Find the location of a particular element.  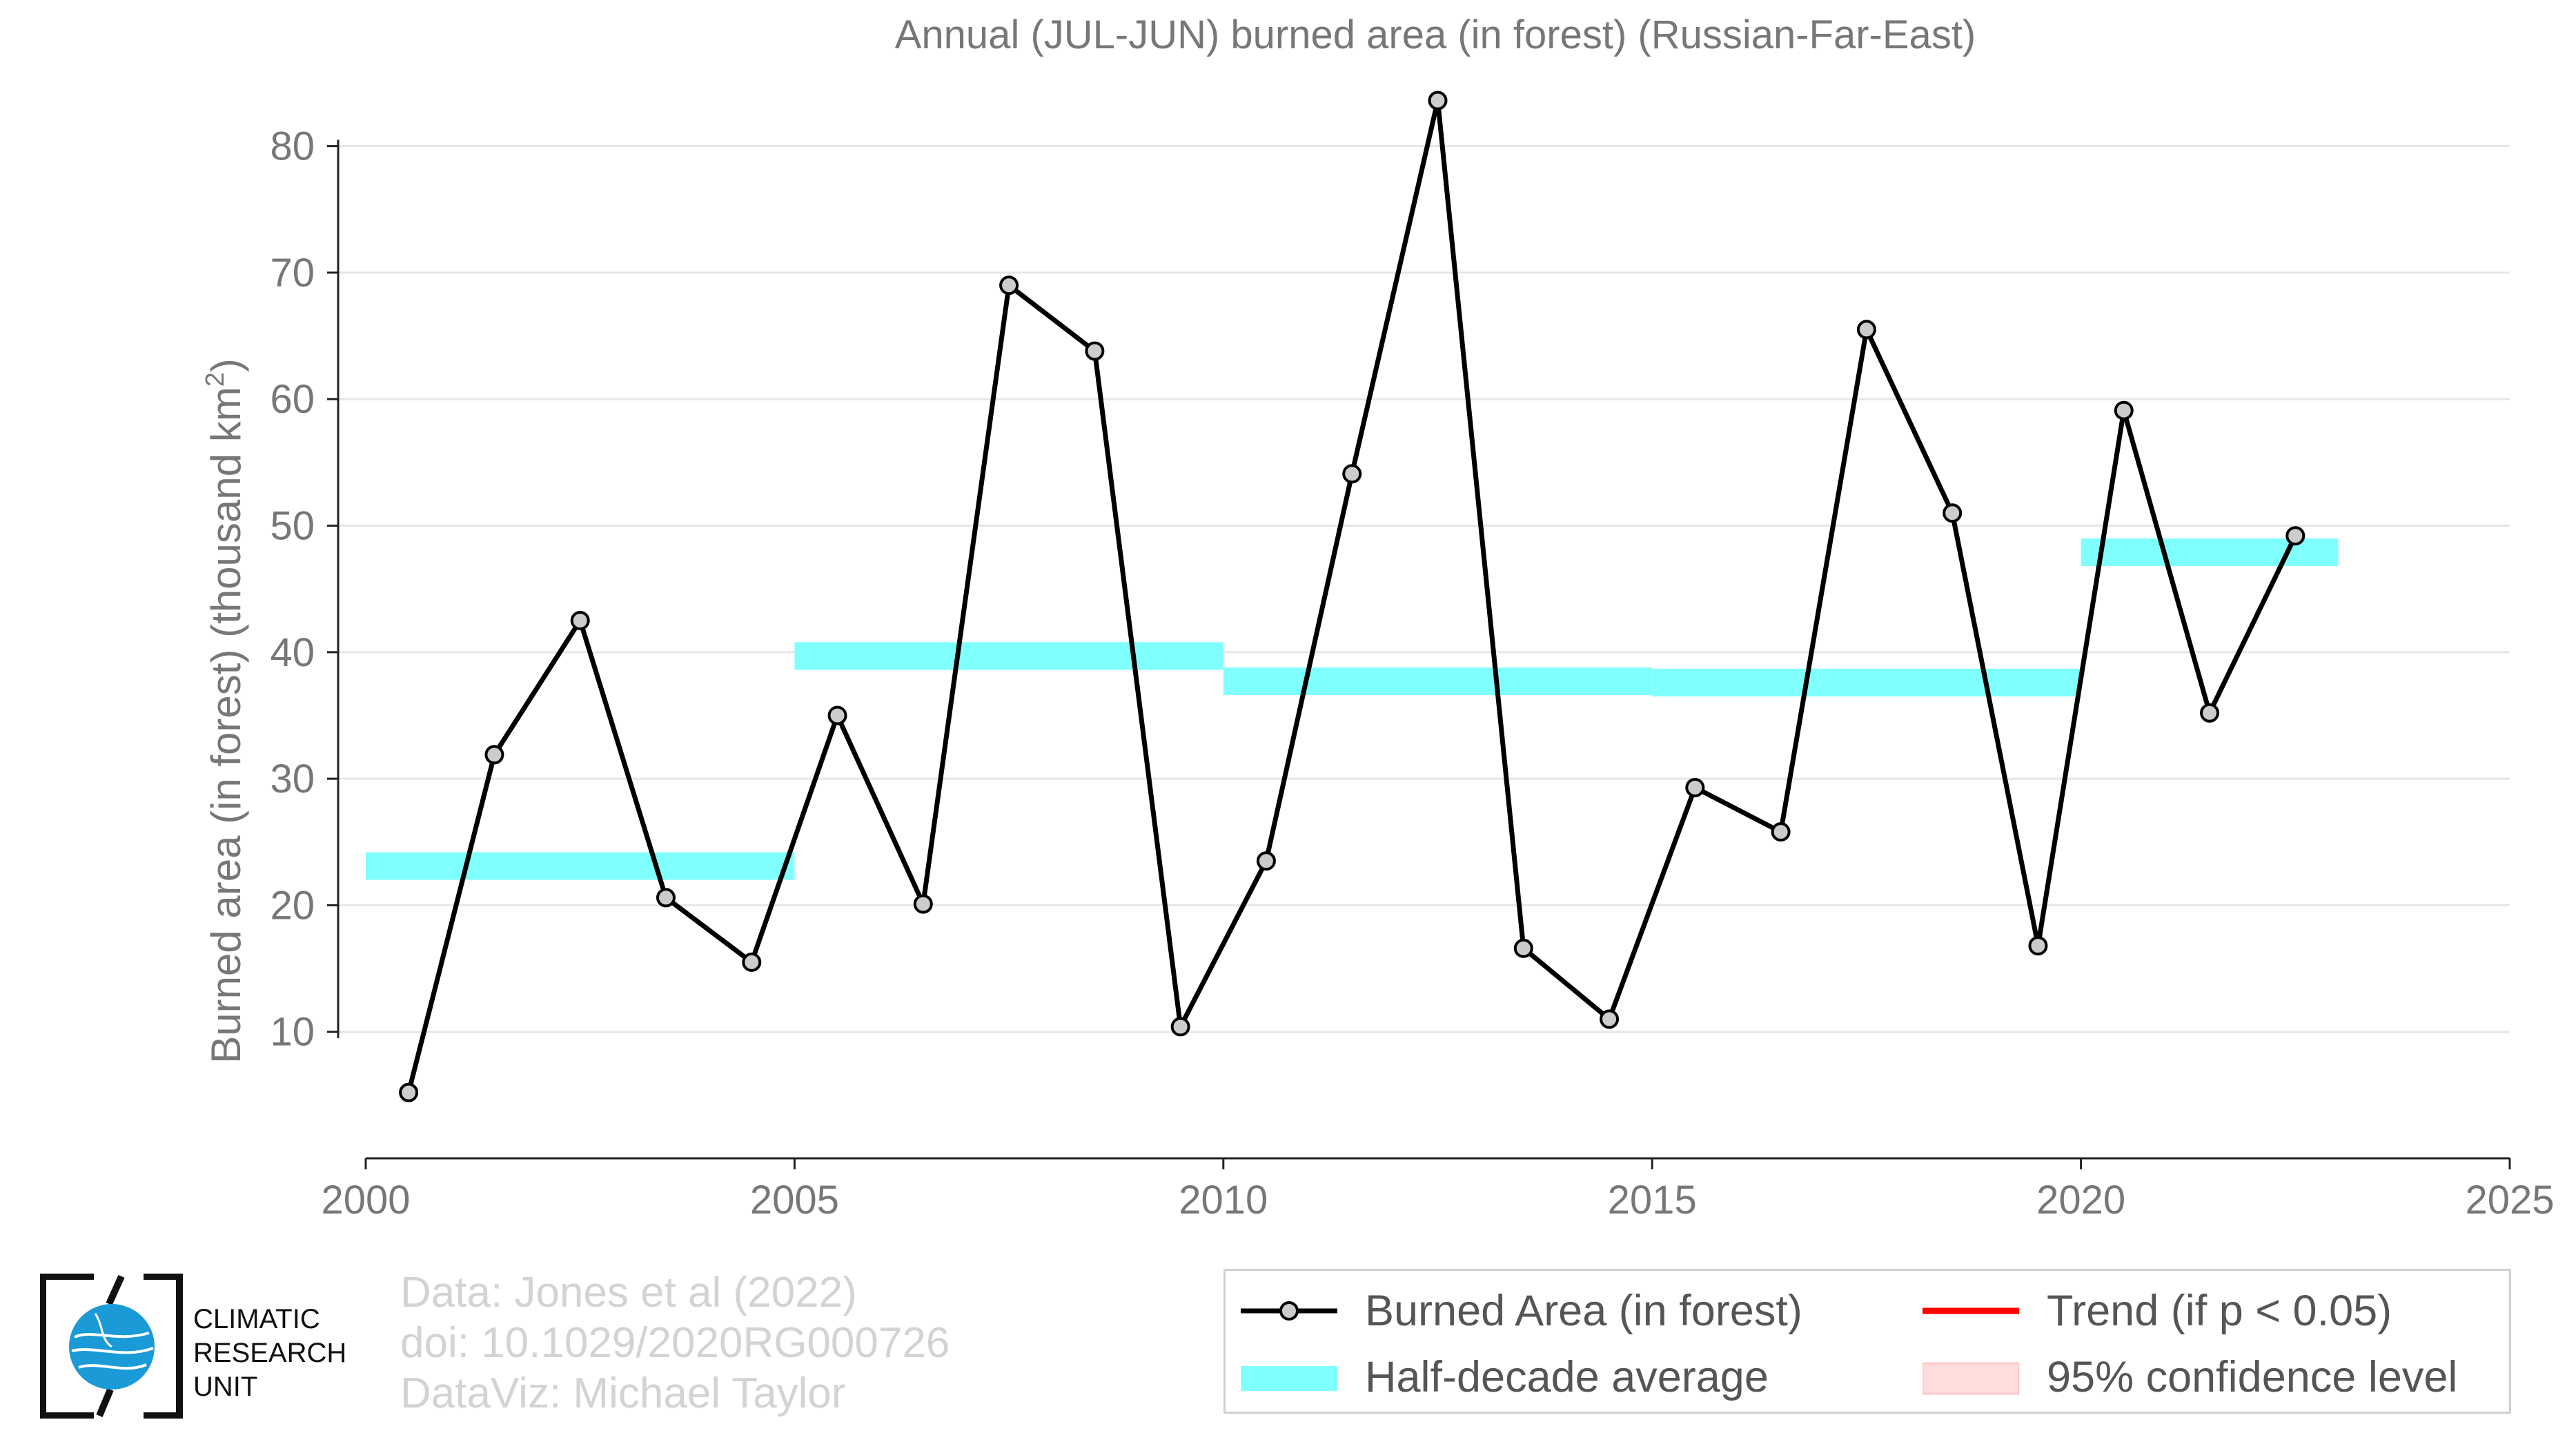

y-tick-label: 70 is located at coordinates (292, 273).